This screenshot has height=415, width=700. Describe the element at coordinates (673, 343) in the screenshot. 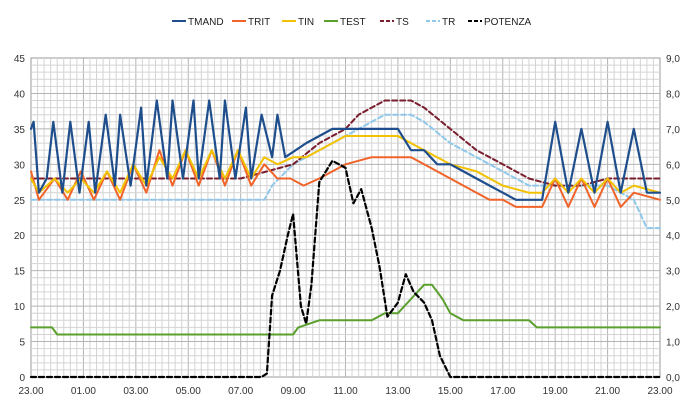

I see `y-right-tick-label: 1,0` at that location.